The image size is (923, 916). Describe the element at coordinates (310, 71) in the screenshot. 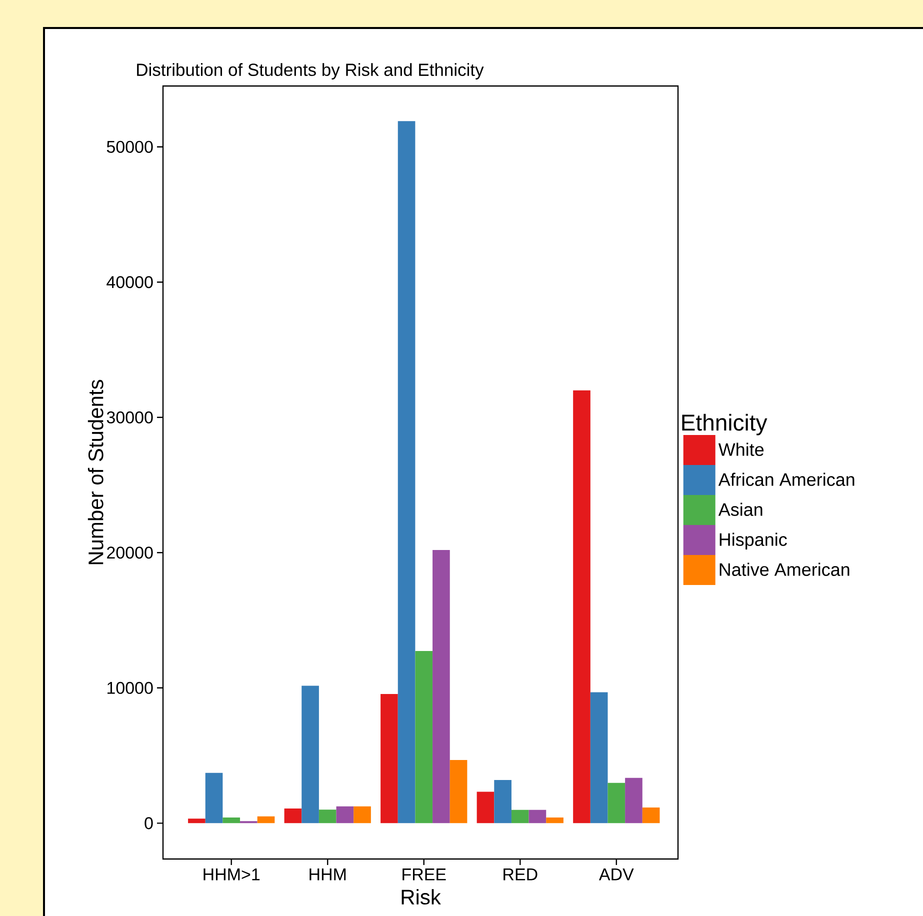

I see `chart-title: Distribution of Students by Risk and Ethnicity` at that location.